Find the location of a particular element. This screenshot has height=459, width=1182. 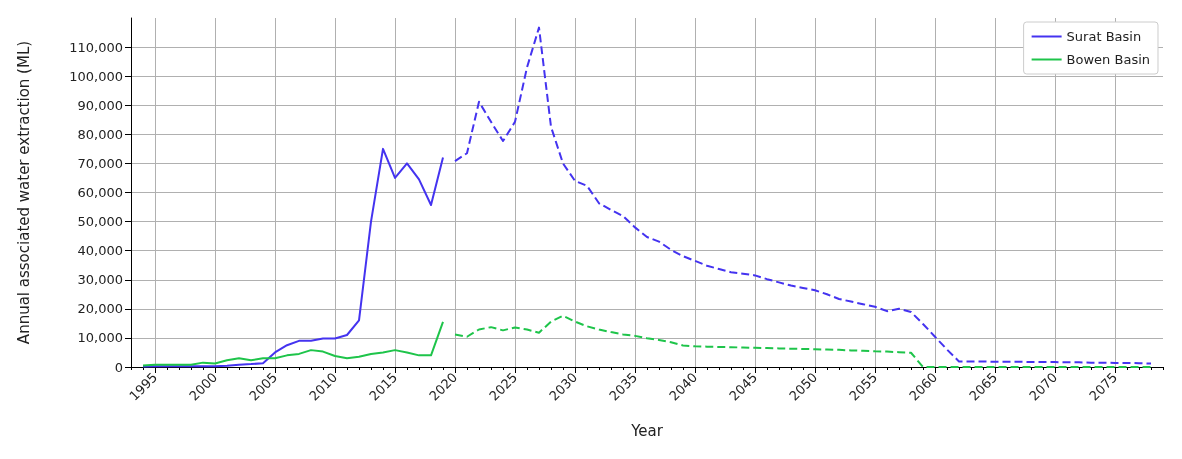

y-tick-label: 50,000 is located at coordinates (100, 222).